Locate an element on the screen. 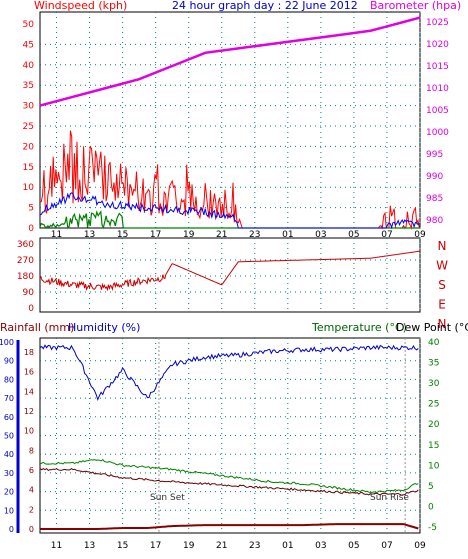 Image resolution: width=468 pixels, height=559 pixels. humidity-tick: 60 is located at coordinates (9, 417).